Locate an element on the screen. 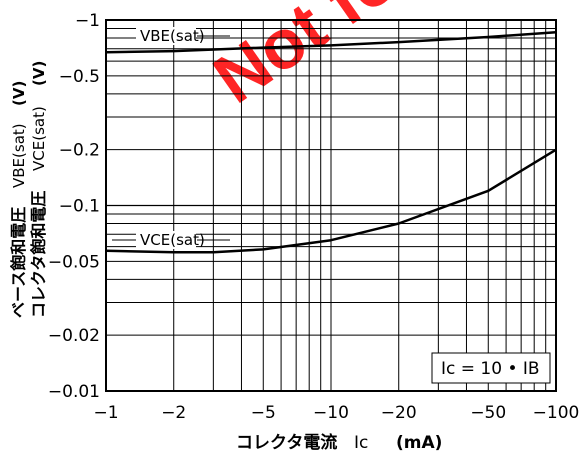  y-tick-label: −0.2 is located at coordinates (79, 151).